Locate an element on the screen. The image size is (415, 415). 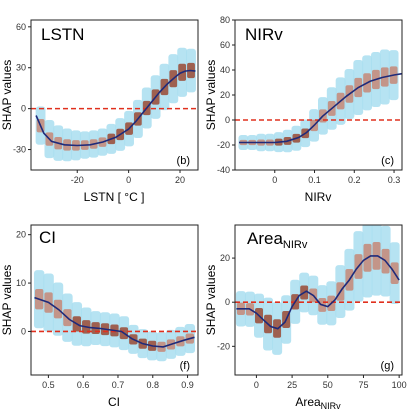
x-tick-label: 0.8 is located at coordinates (153, 385).